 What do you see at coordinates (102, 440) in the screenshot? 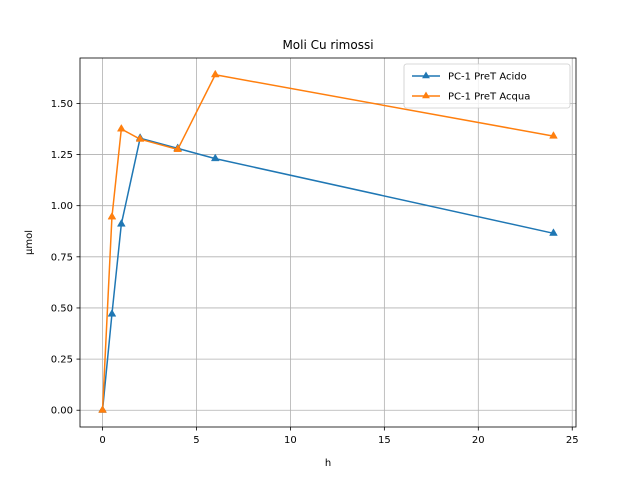
I see `x-tick-label: 0` at bounding box center [102, 440].